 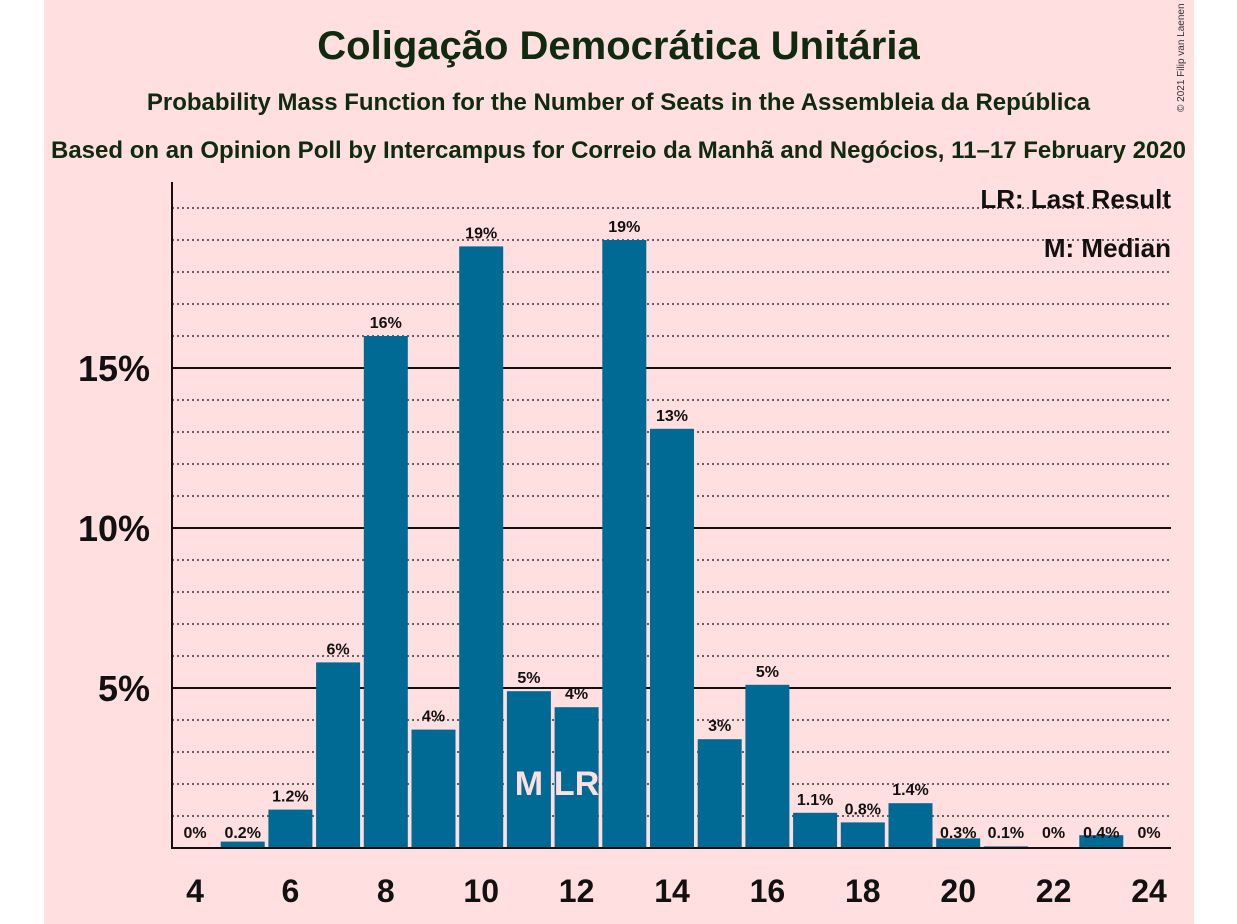 What do you see at coordinates (124, 688) in the screenshot?
I see `y-tick-label: 5%` at bounding box center [124, 688].